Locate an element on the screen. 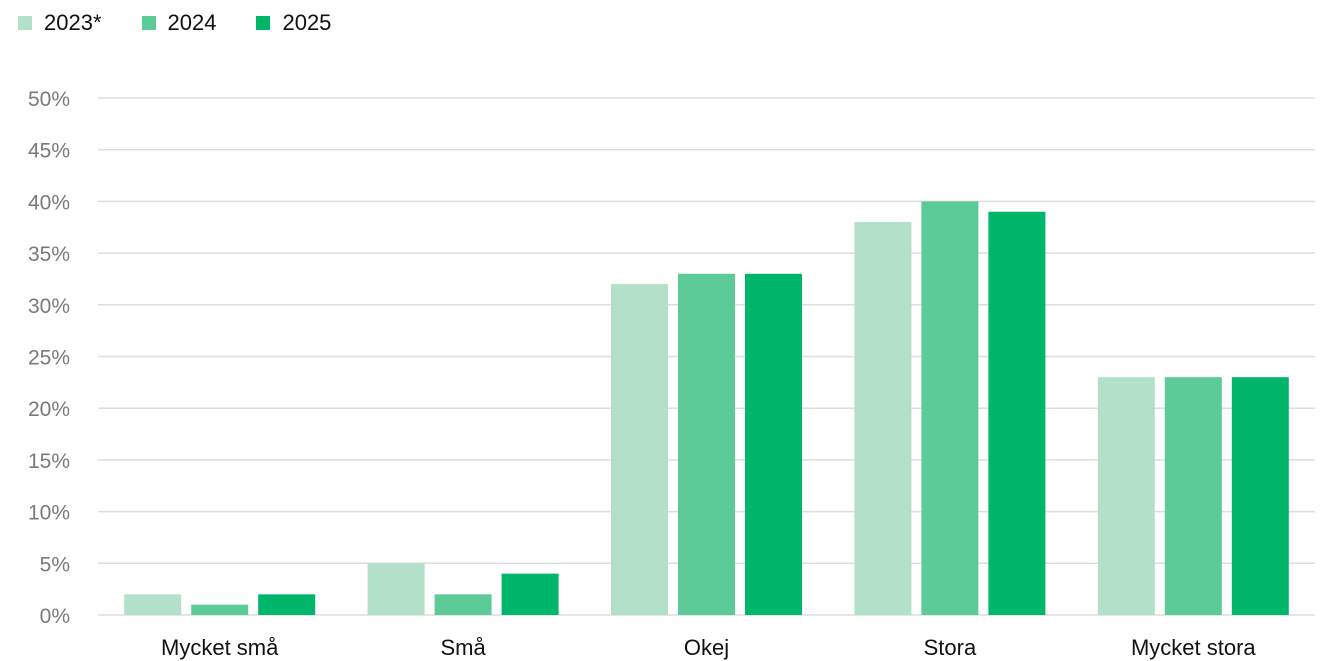 The height and width of the screenshot is (661, 1329). legend-label-2025: 2025 is located at coordinates (307, 22).